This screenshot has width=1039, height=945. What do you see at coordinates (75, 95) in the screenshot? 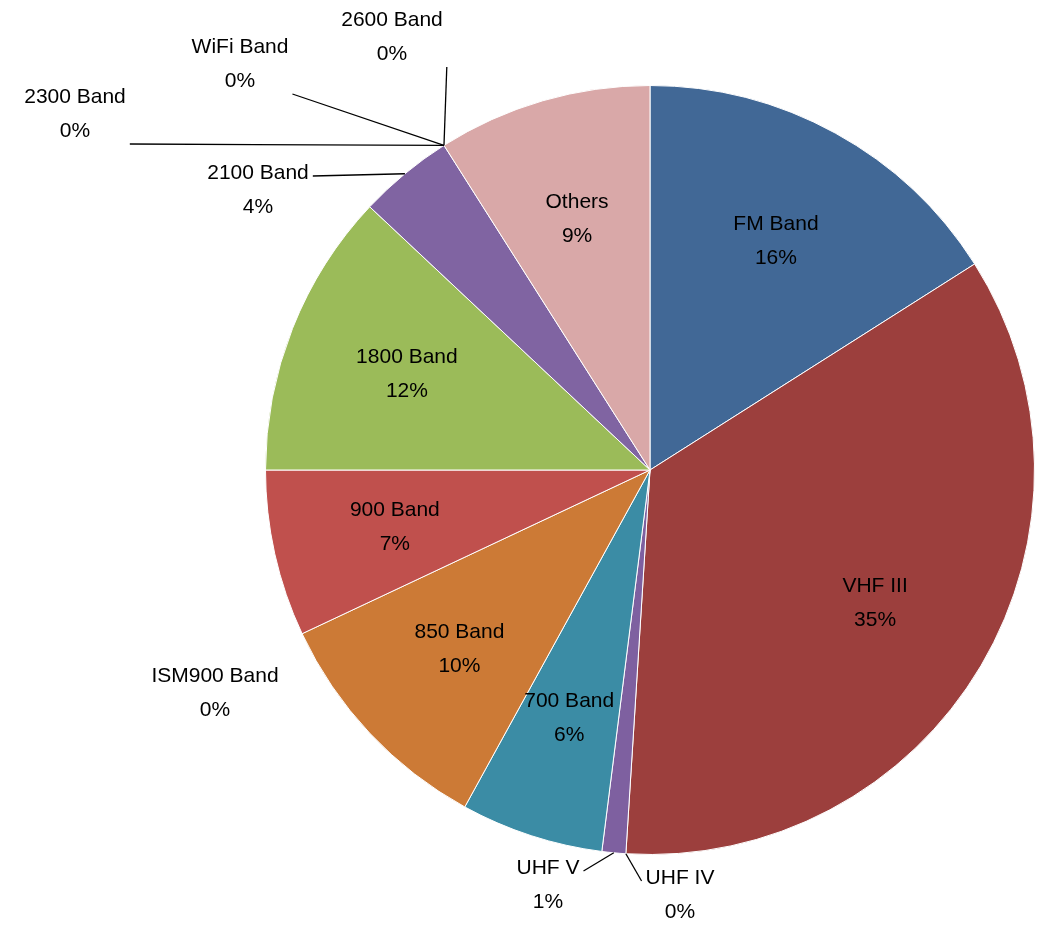
I see `category-label: 2300 Band` at bounding box center [75, 95].